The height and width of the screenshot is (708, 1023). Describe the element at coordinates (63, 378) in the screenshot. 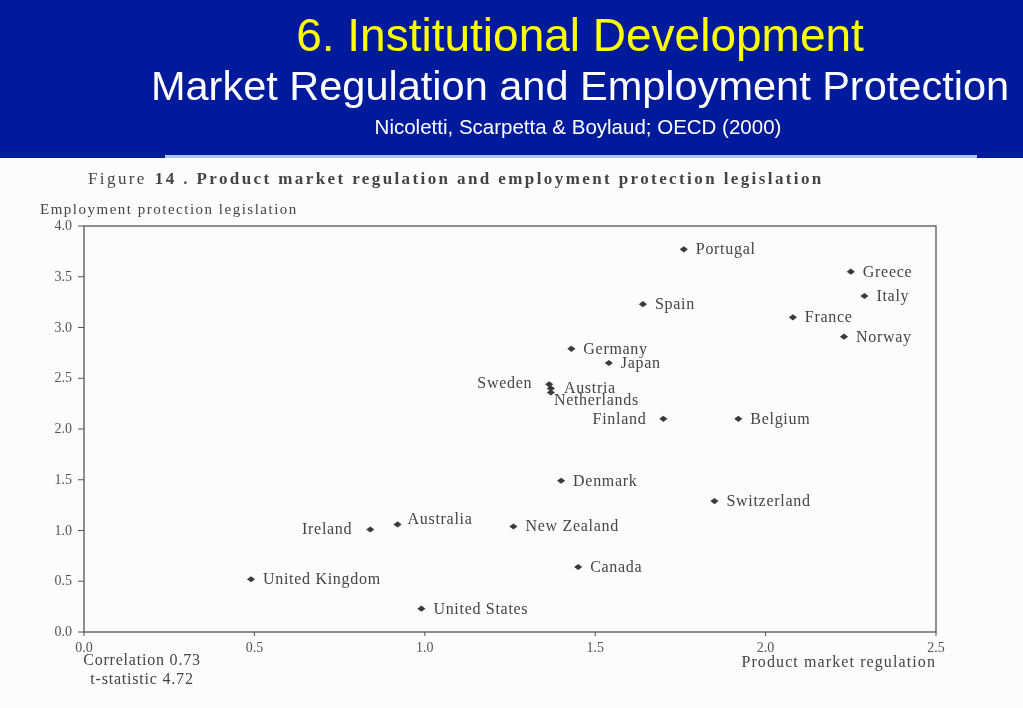

I see `y-tick-label: 2.5` at that location.